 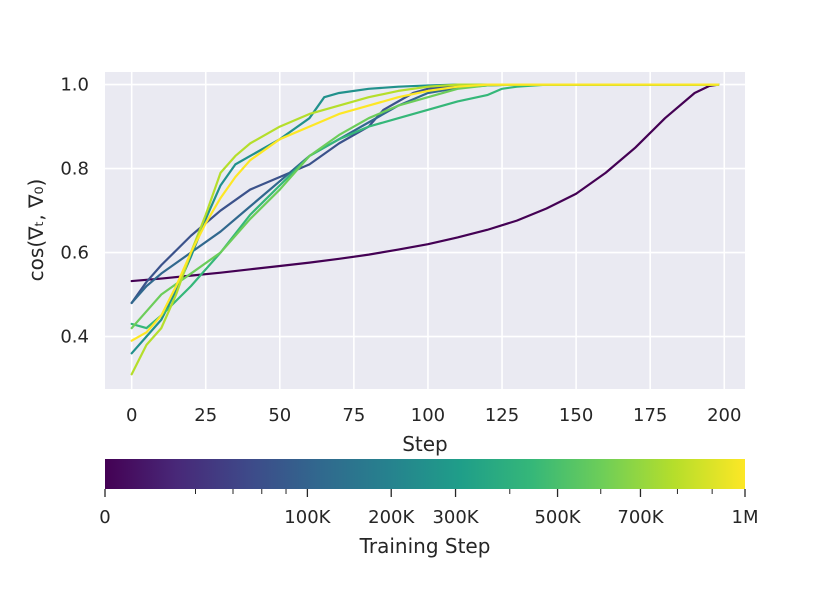 I want to click on x-tick-label: 150, so click(x=576, y=415).